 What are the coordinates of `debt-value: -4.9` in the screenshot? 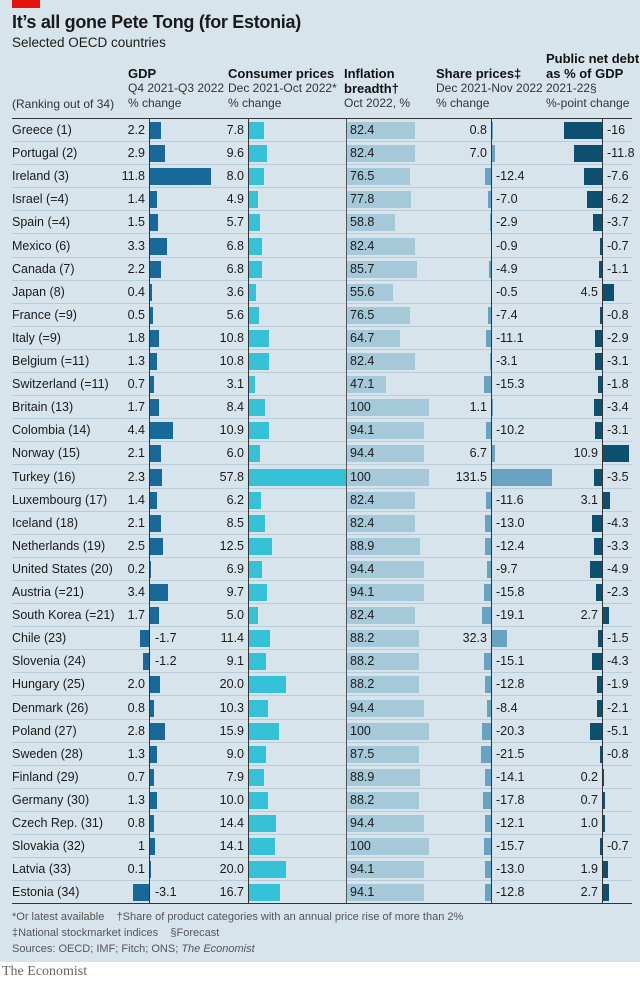 It's located at (618, 568).